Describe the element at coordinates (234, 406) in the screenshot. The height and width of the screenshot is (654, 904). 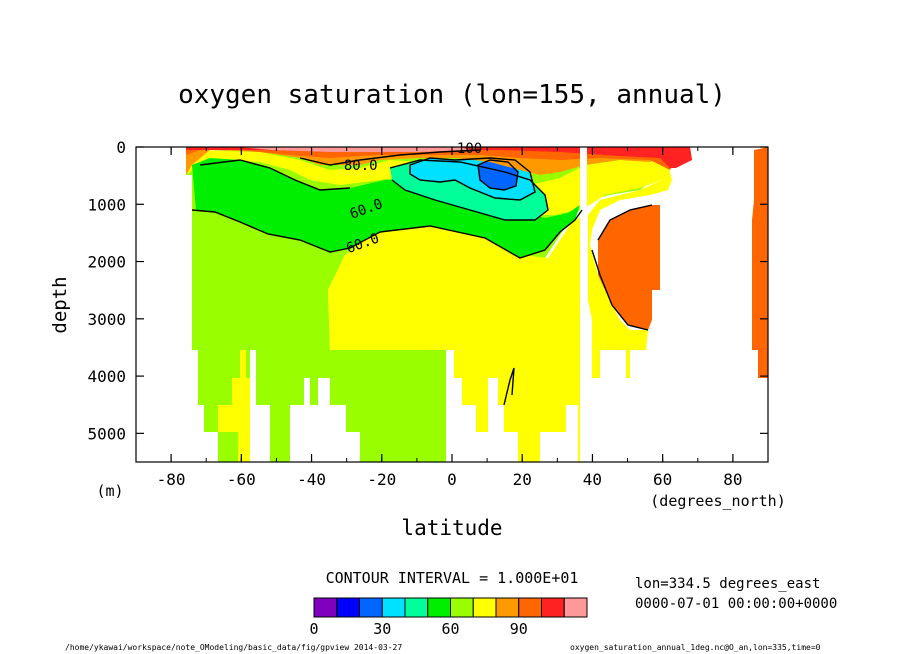
I see `region-70-80-south-pockets` at that location.